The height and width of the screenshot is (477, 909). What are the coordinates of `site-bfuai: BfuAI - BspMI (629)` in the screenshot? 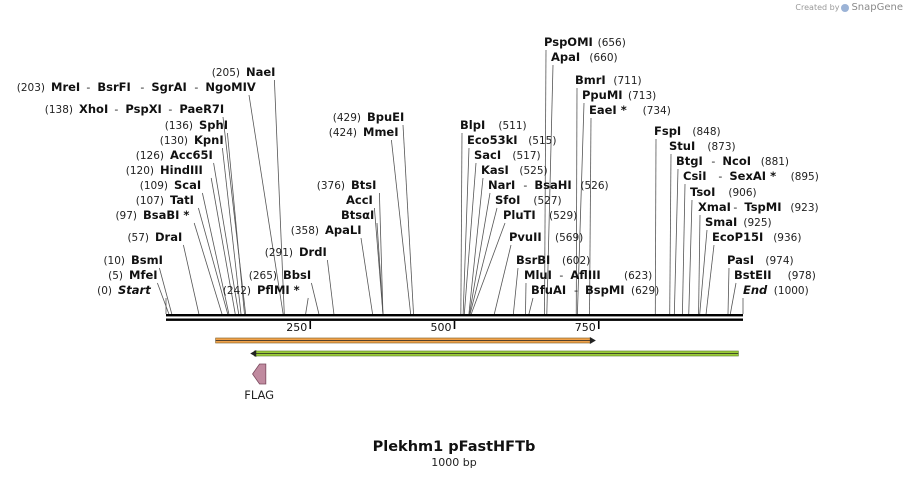 It's located at (595, 290).